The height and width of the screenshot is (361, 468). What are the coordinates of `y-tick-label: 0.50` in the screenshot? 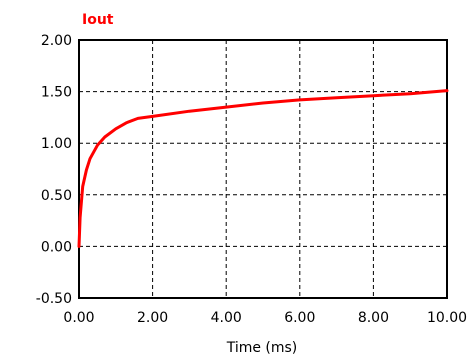 It's located at (56, 196).